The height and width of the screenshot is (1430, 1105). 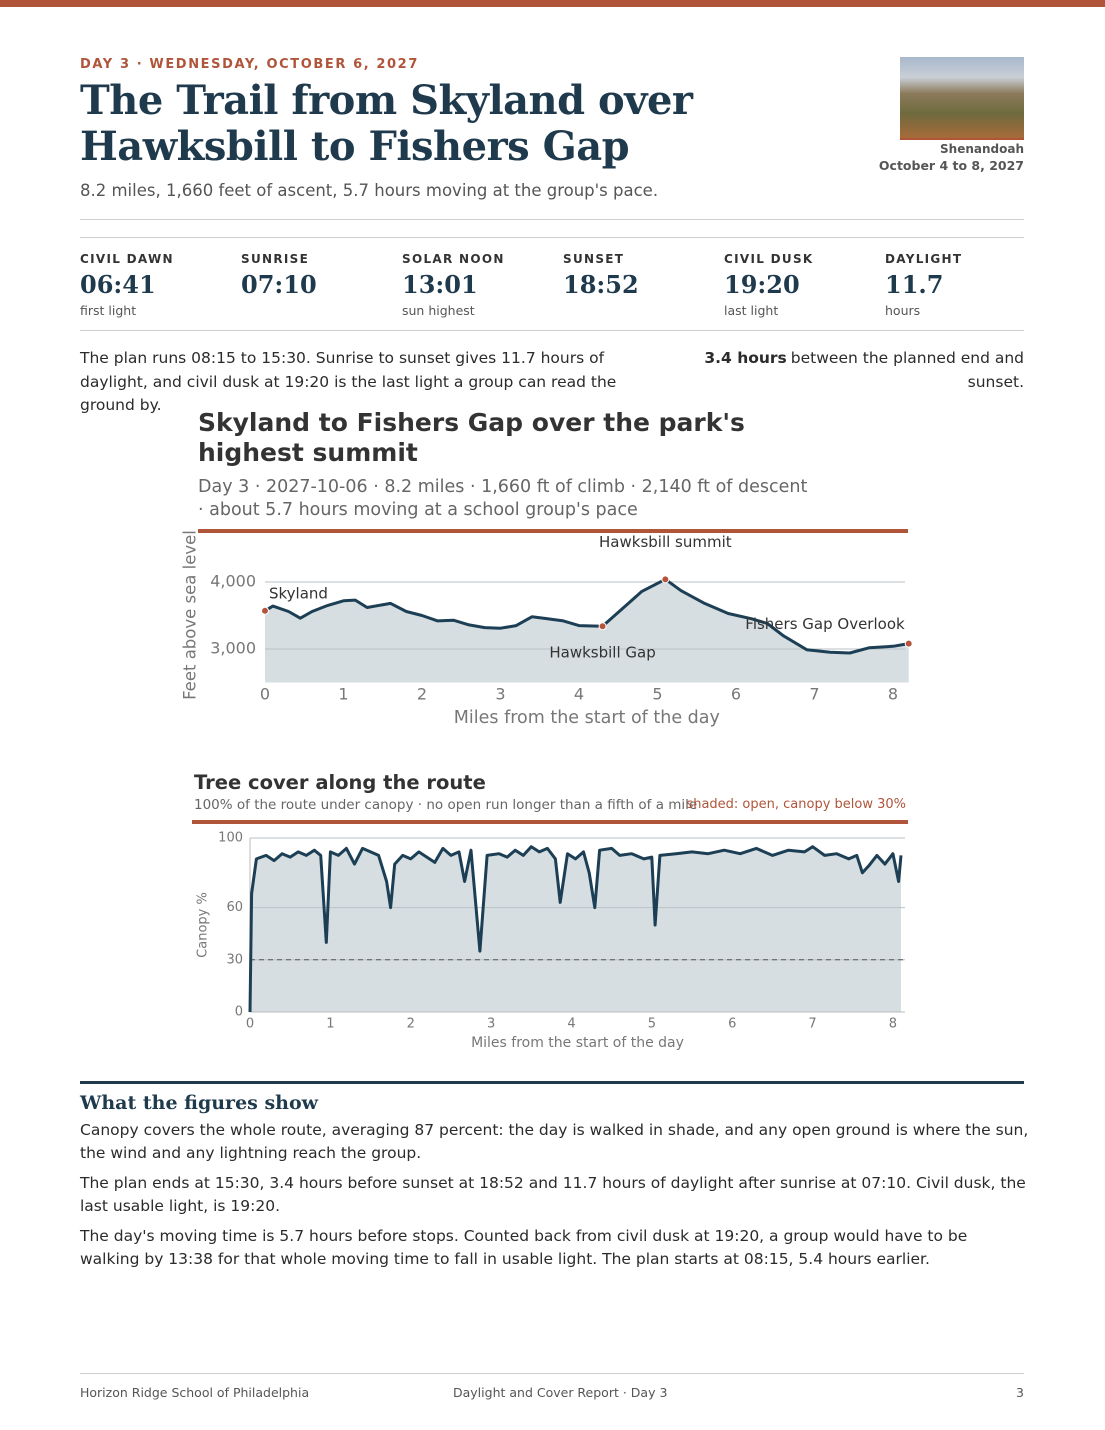 I want to click on stat: DAYLIGHT 11.7 hours, so click(x=965, y=285).